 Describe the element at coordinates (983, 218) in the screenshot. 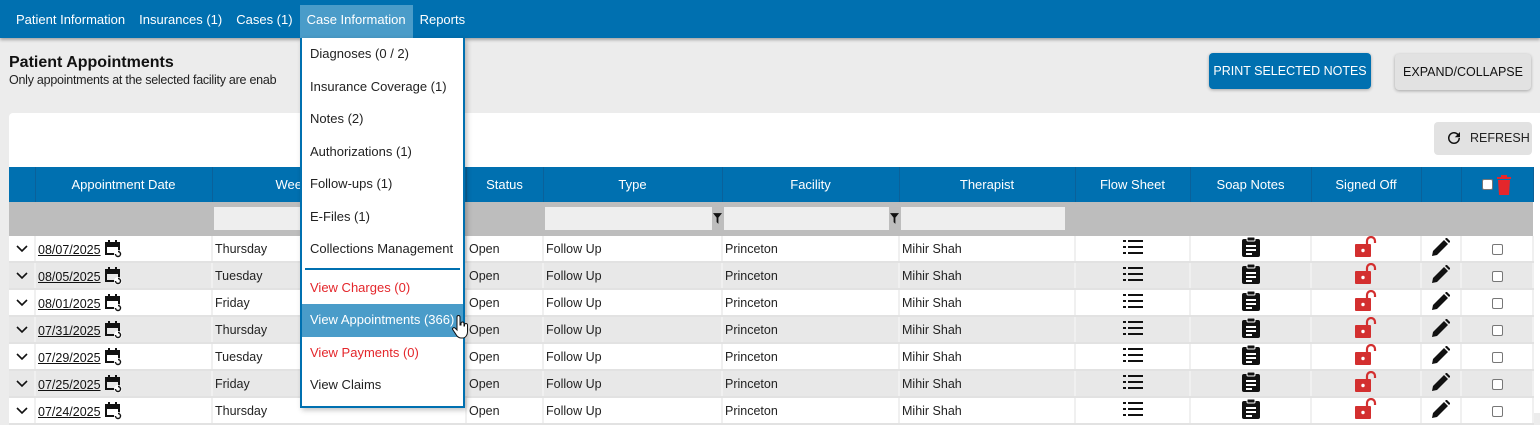

I see `therapist-filter-input` at that location.